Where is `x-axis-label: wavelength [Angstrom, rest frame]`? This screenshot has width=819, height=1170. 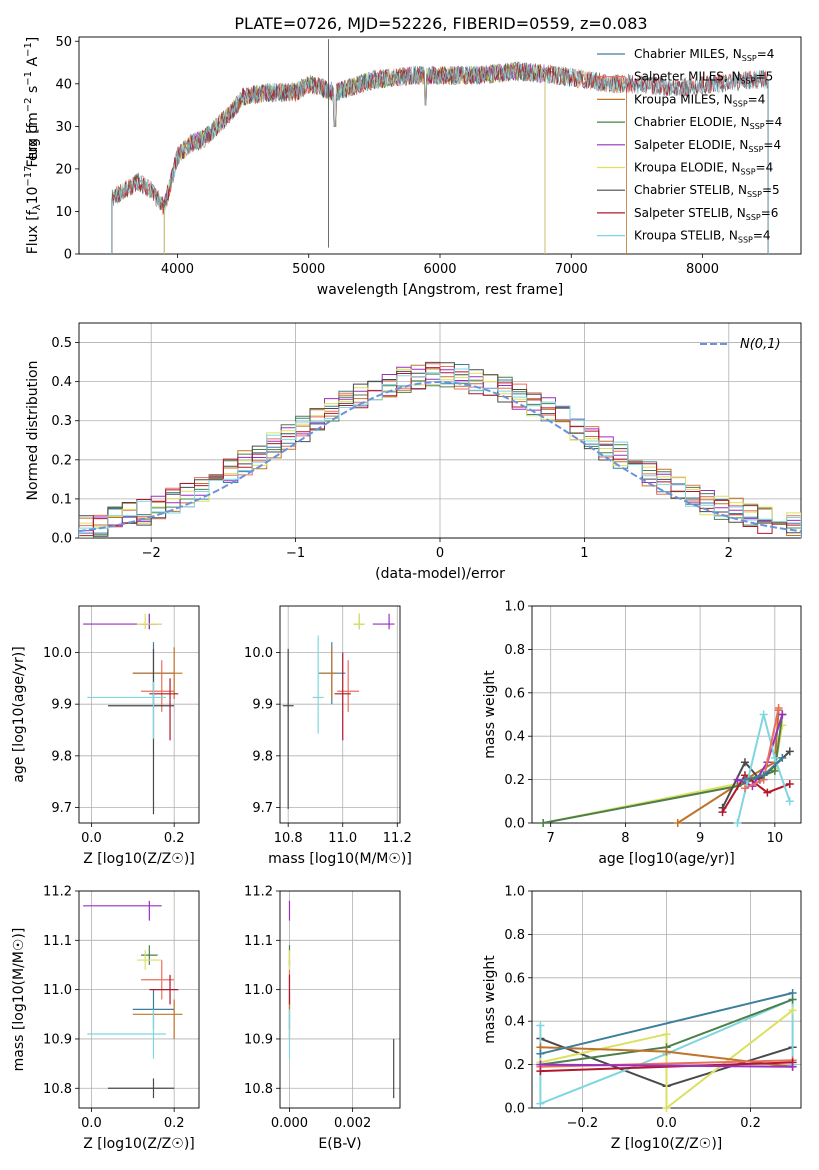 x-axis-label: wavelength [Angstrom, rest frame] is located at coordinates (440, 290).